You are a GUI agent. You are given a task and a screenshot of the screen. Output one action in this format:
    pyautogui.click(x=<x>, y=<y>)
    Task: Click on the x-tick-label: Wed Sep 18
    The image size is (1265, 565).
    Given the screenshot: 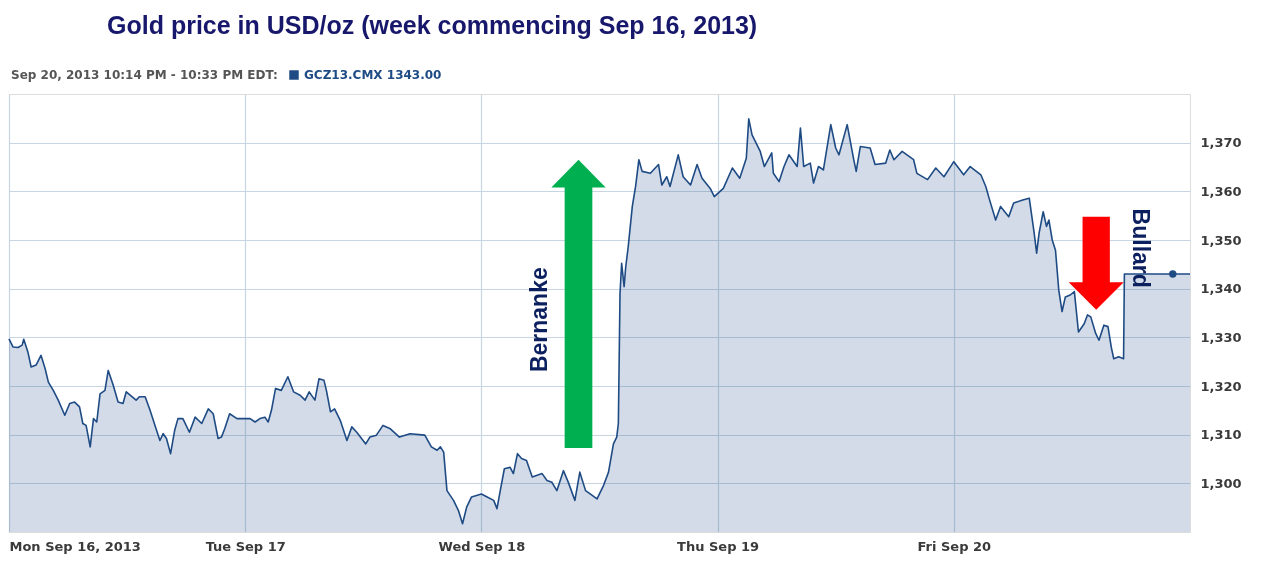 What is the action you would take?
    pyautogui.click(x=482, y=546)
    